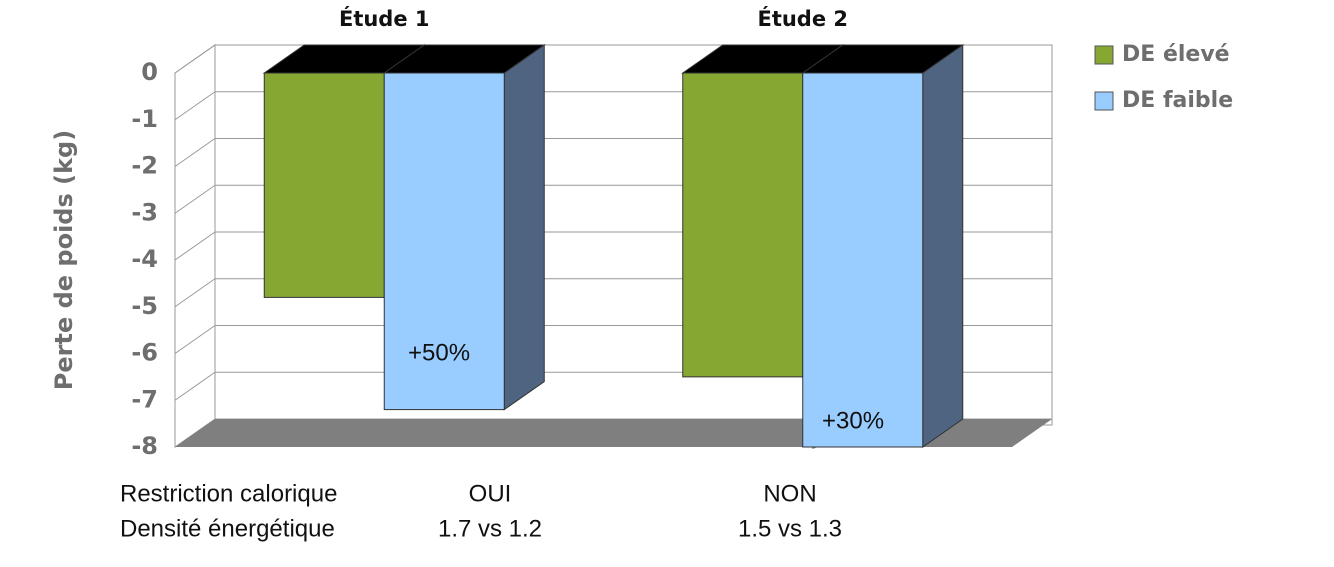  I want to click on y-tick-label: 0, so click(149, 72).